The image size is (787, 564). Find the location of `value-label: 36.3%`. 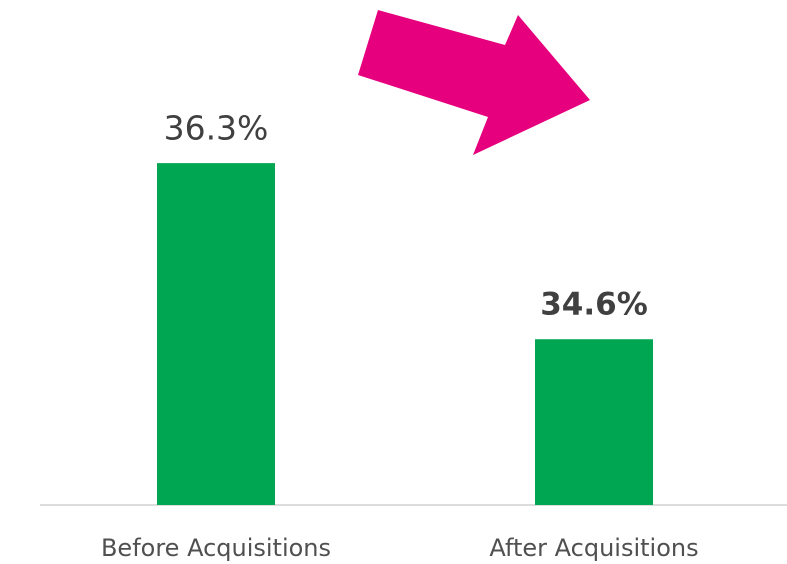

value-label: 36.3% is located at coordinates (216, 128).